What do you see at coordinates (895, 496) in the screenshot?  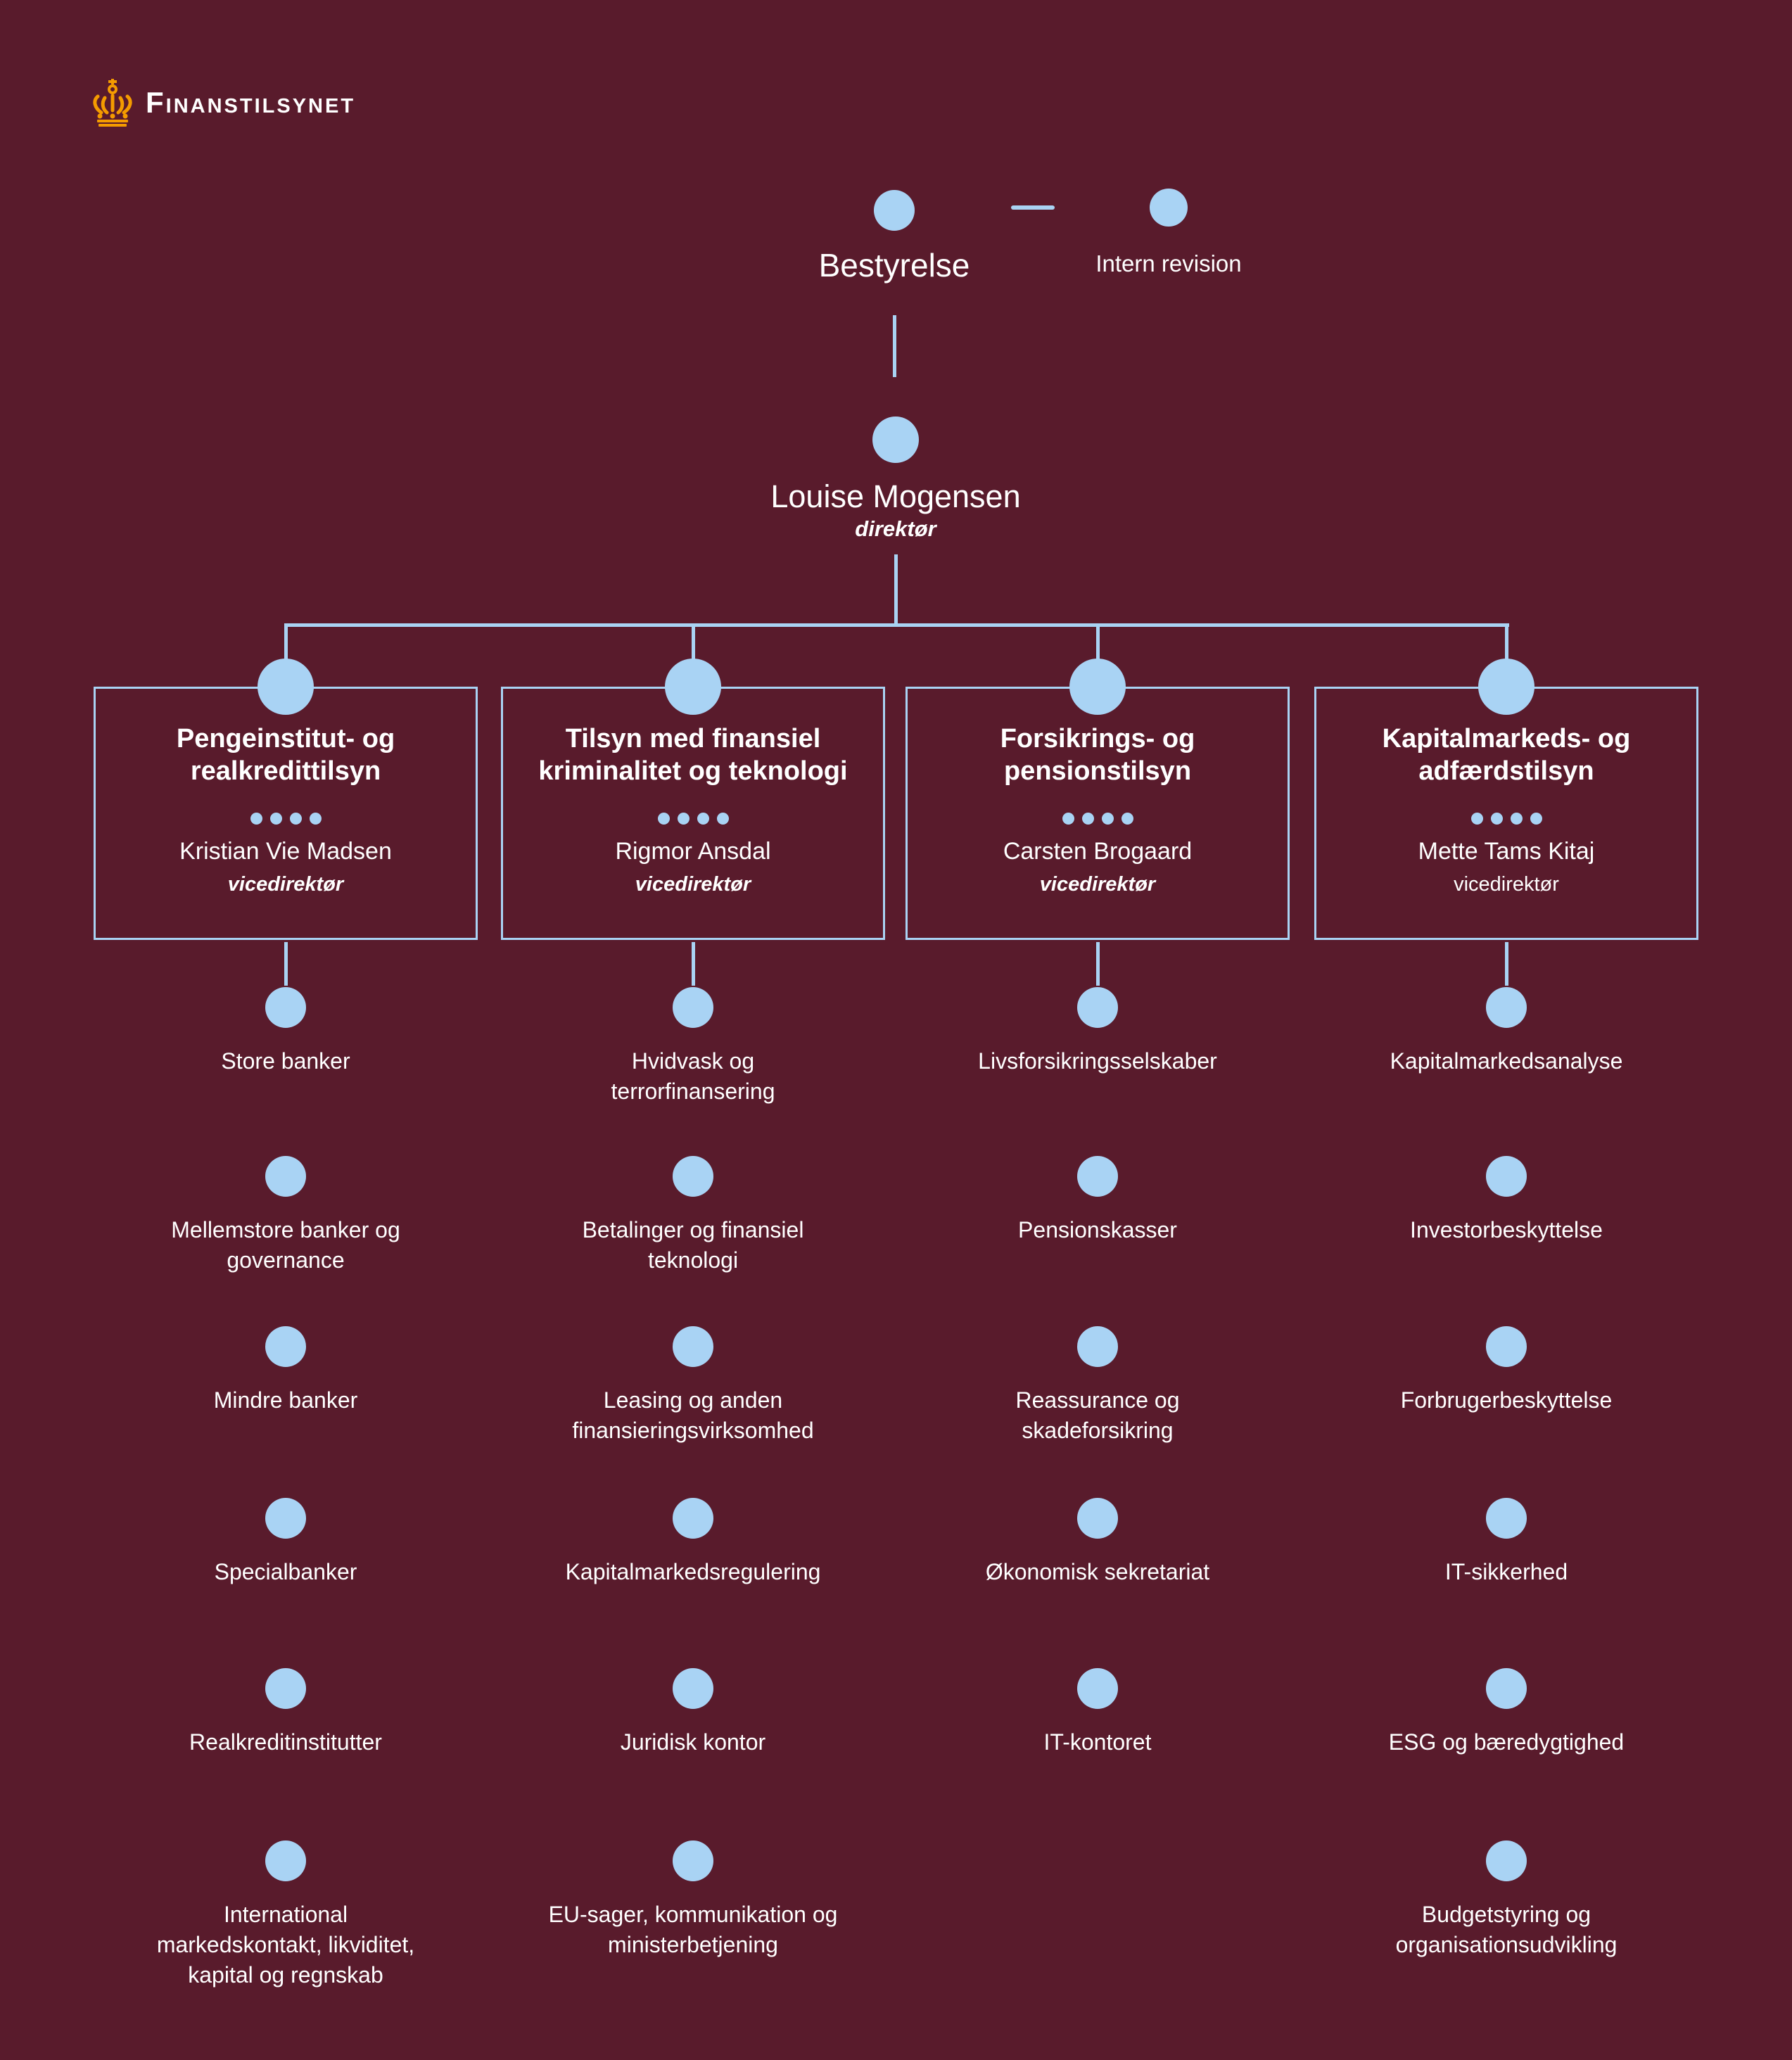 I see `director-name: Louise Mogensen` at bounding box center [895, 496].